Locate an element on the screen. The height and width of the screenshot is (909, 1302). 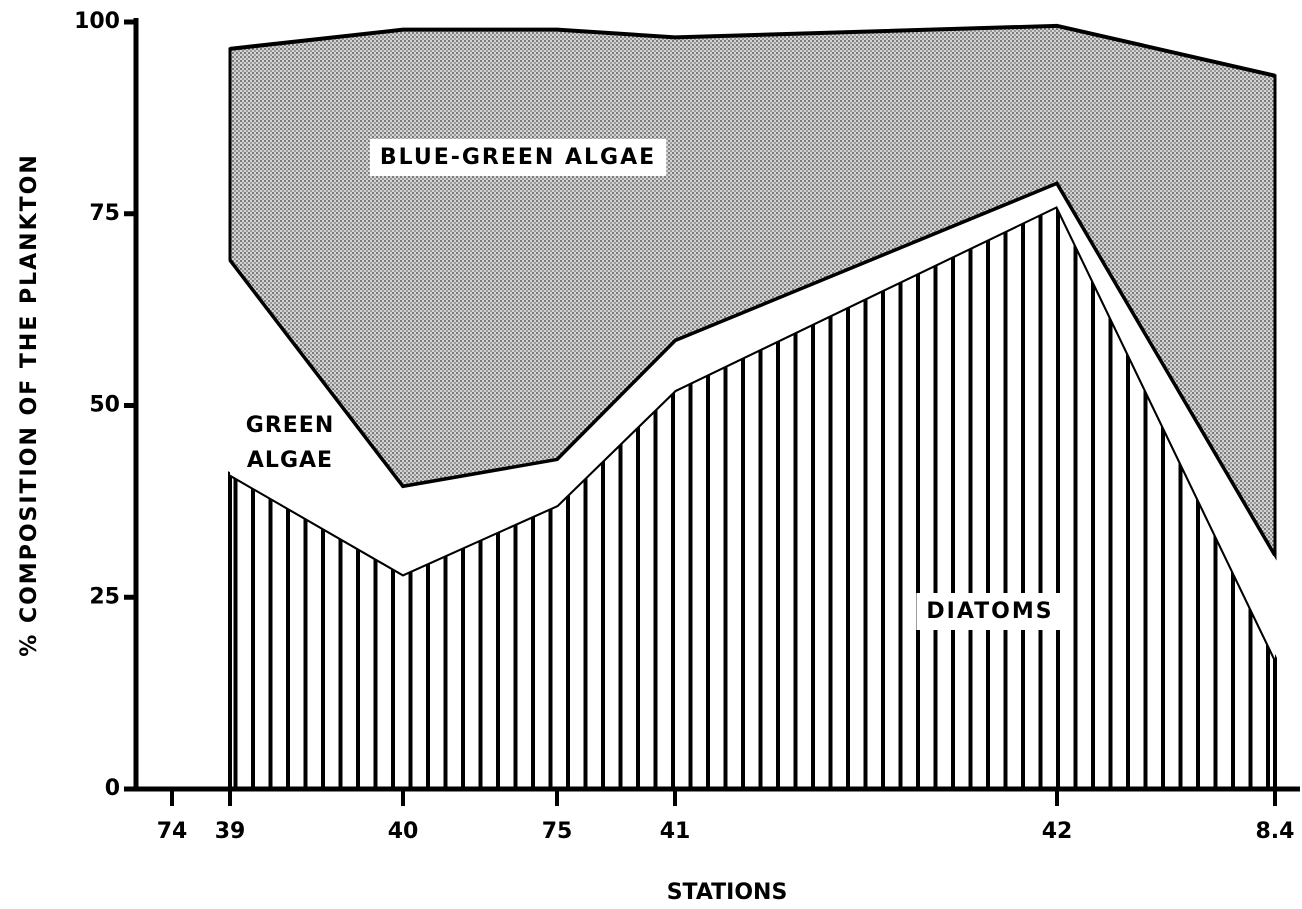
area-top-line is located at coordinates (752, 50).